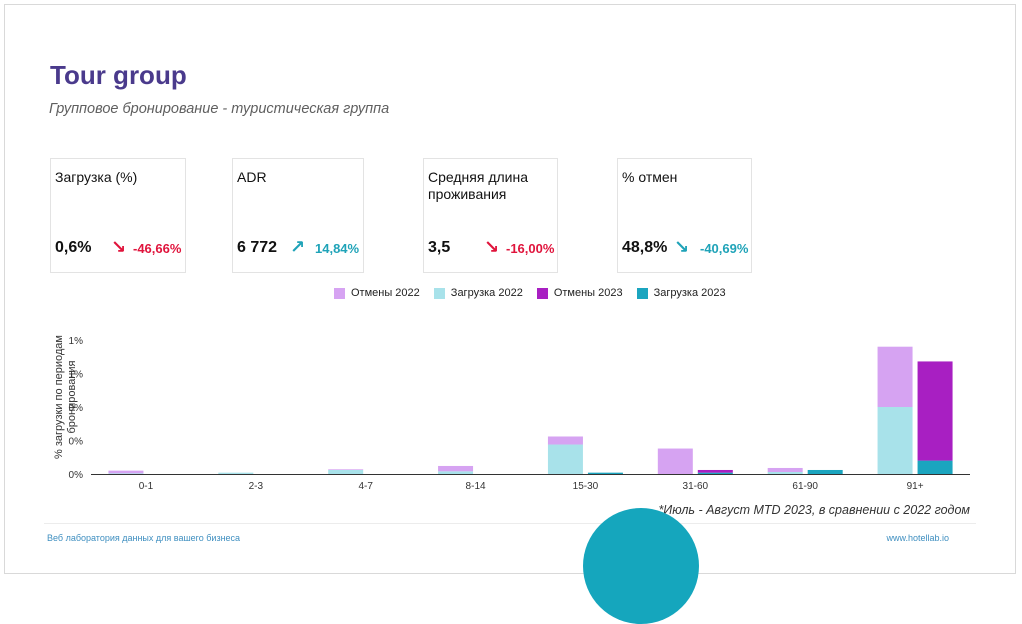 Image resolution: width=1022 pixels, height=624 pixels. What do you see at coordinates (118, 215) in the screenshot?
I see `kpi-card-occupancy: Загрузка (%) 0,6% ↘ -46,66%` at bounding box center [118, 215].